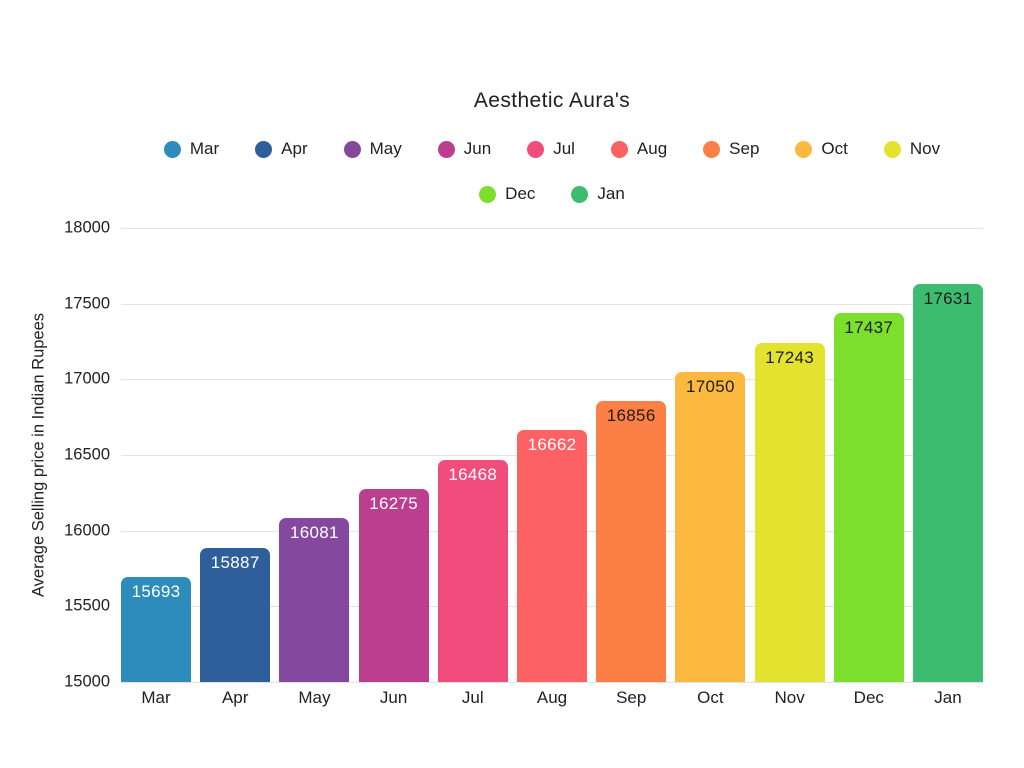  What do you see at coordinates (552, 556) in the screenshot?
I see `bar-aug: 16662` at bounding box center [552, 556].